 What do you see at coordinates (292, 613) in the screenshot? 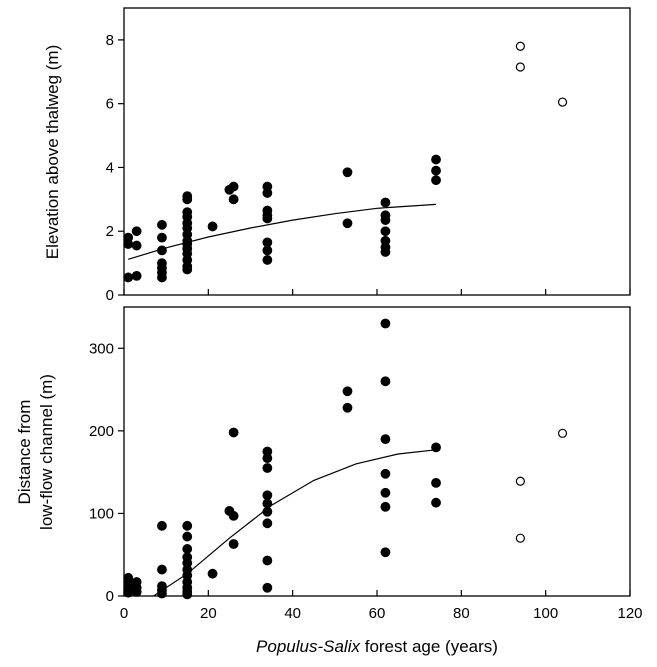
I see `bottom-xtick-label: 40` at bounding box center [292, 613].